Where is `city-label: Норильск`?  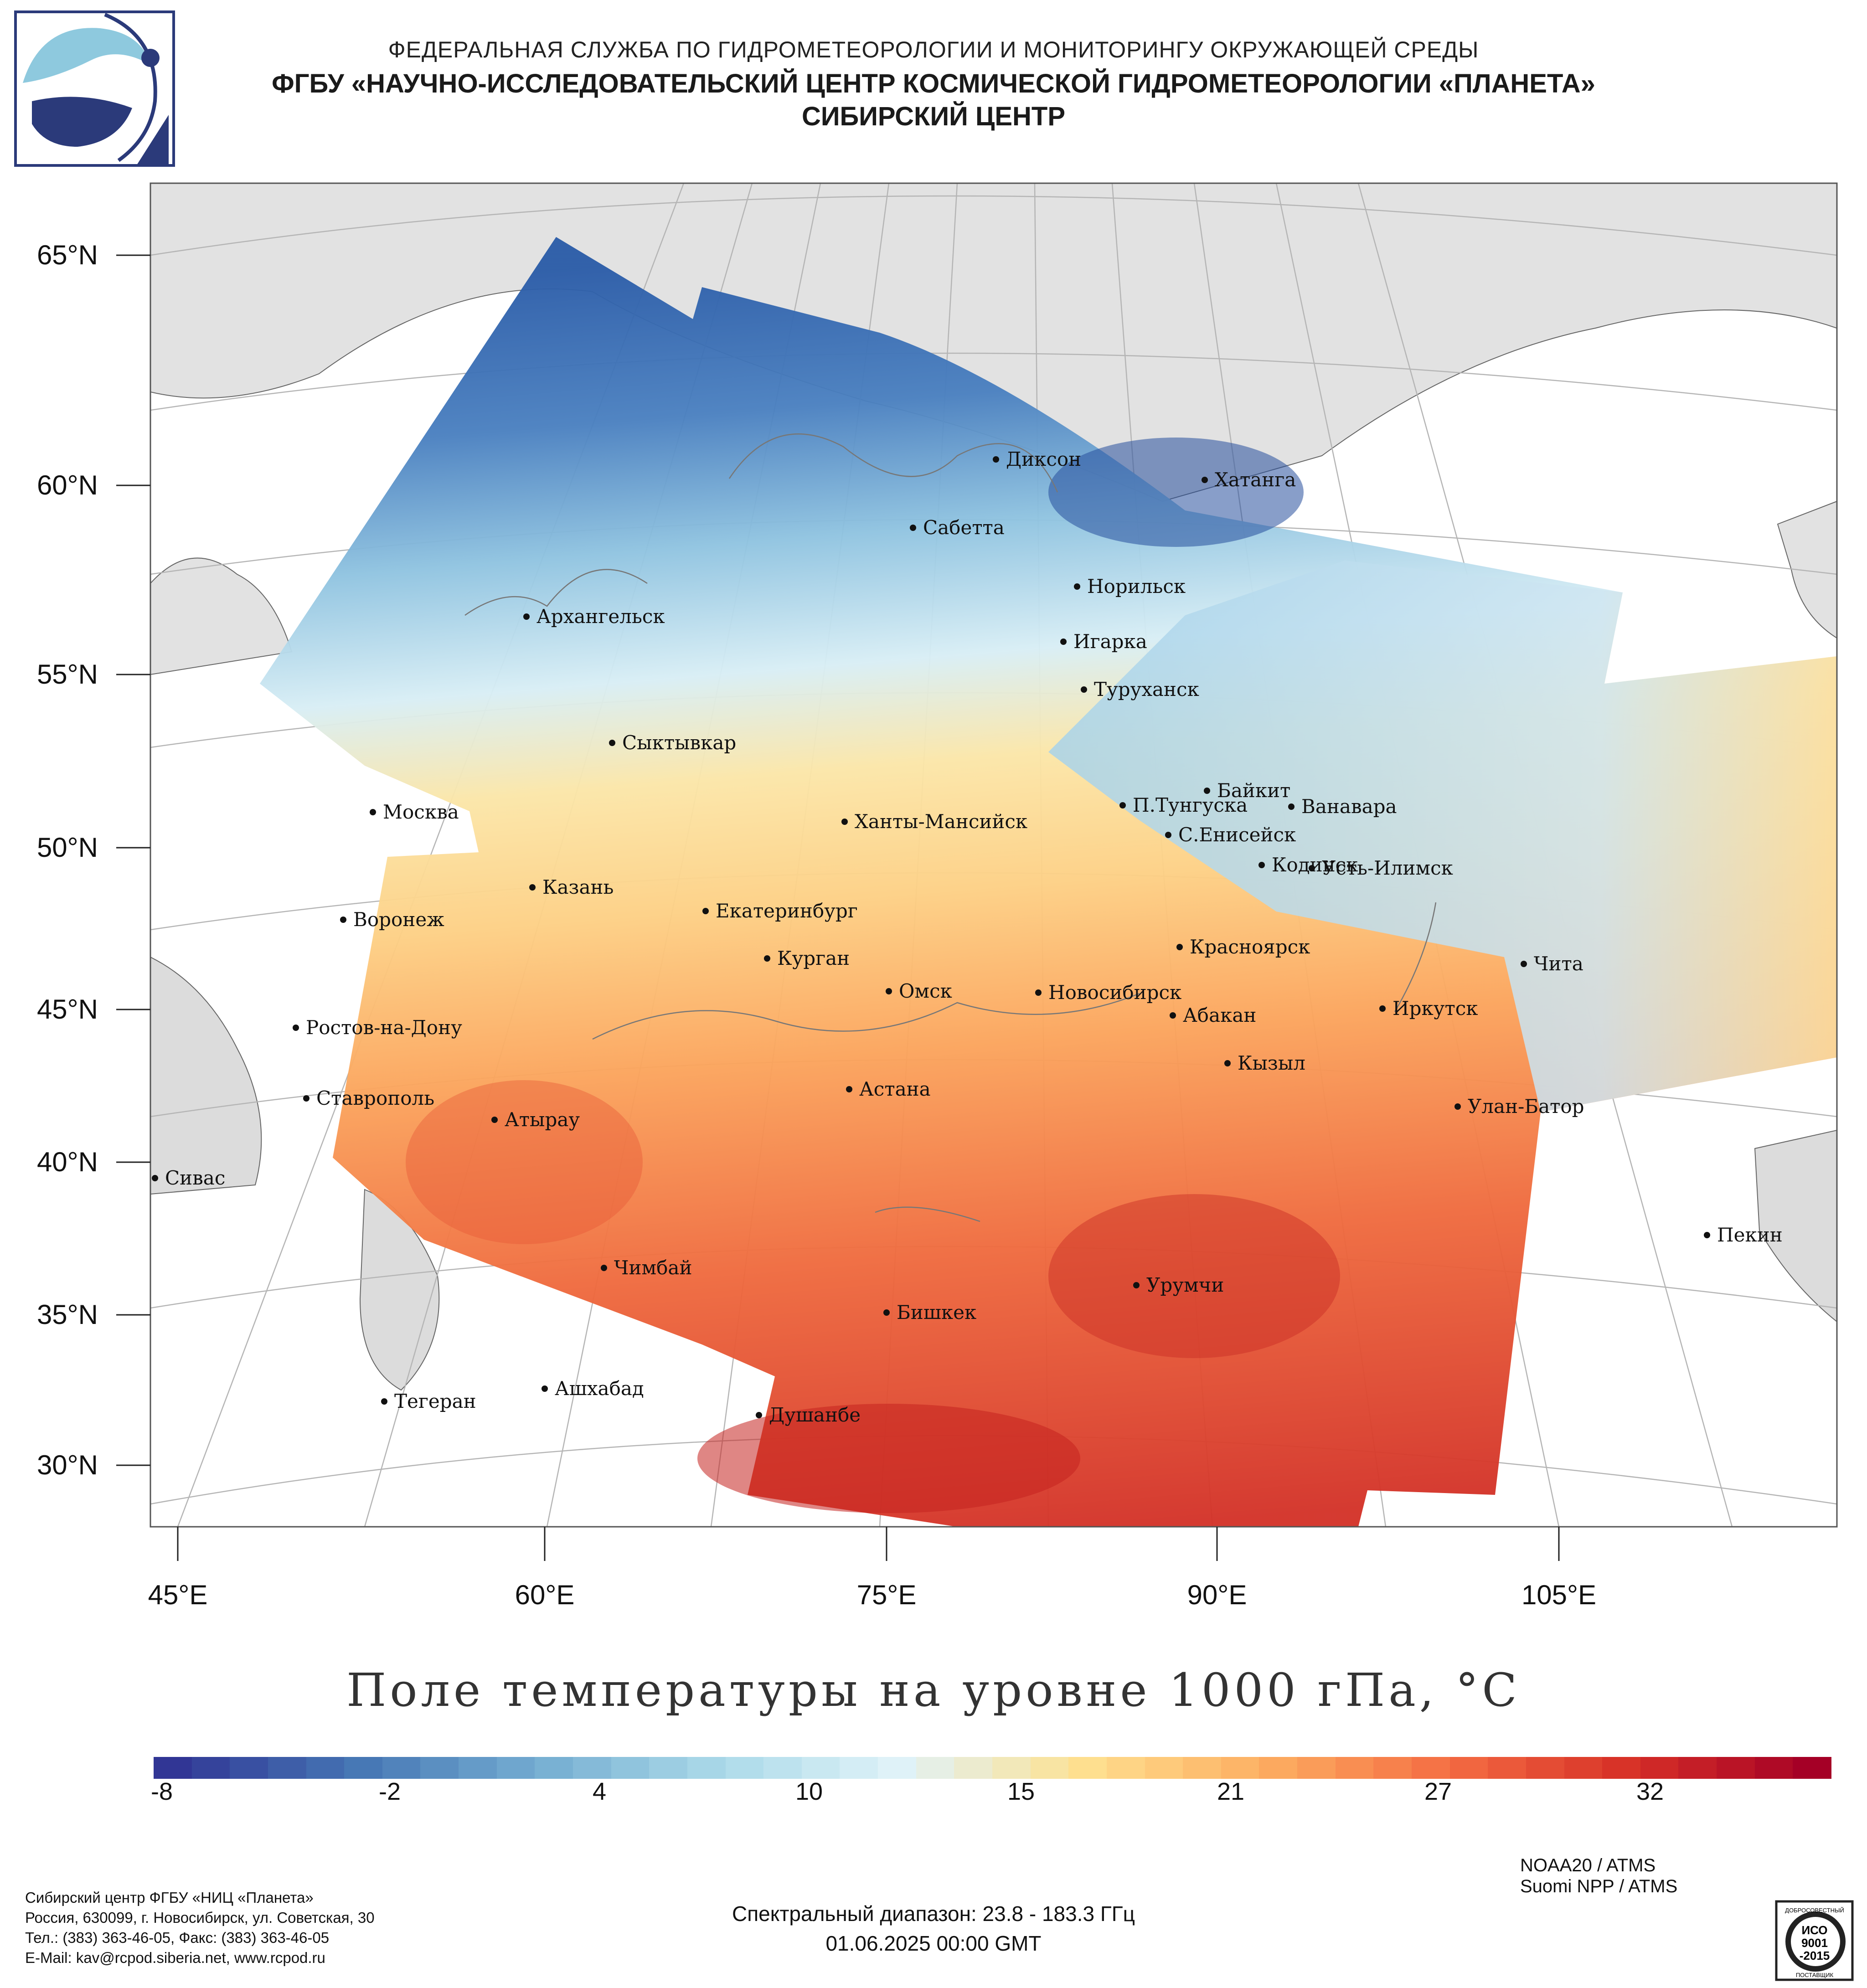
city-label: Норильск is located at coordinates (1136, 586).